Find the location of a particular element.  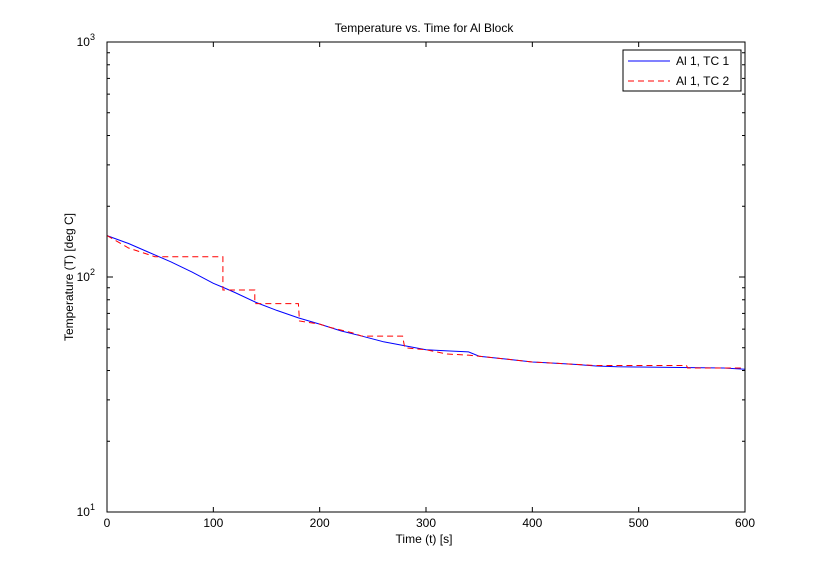

x-tick-label: 400 is located at coordinates (532, 523).